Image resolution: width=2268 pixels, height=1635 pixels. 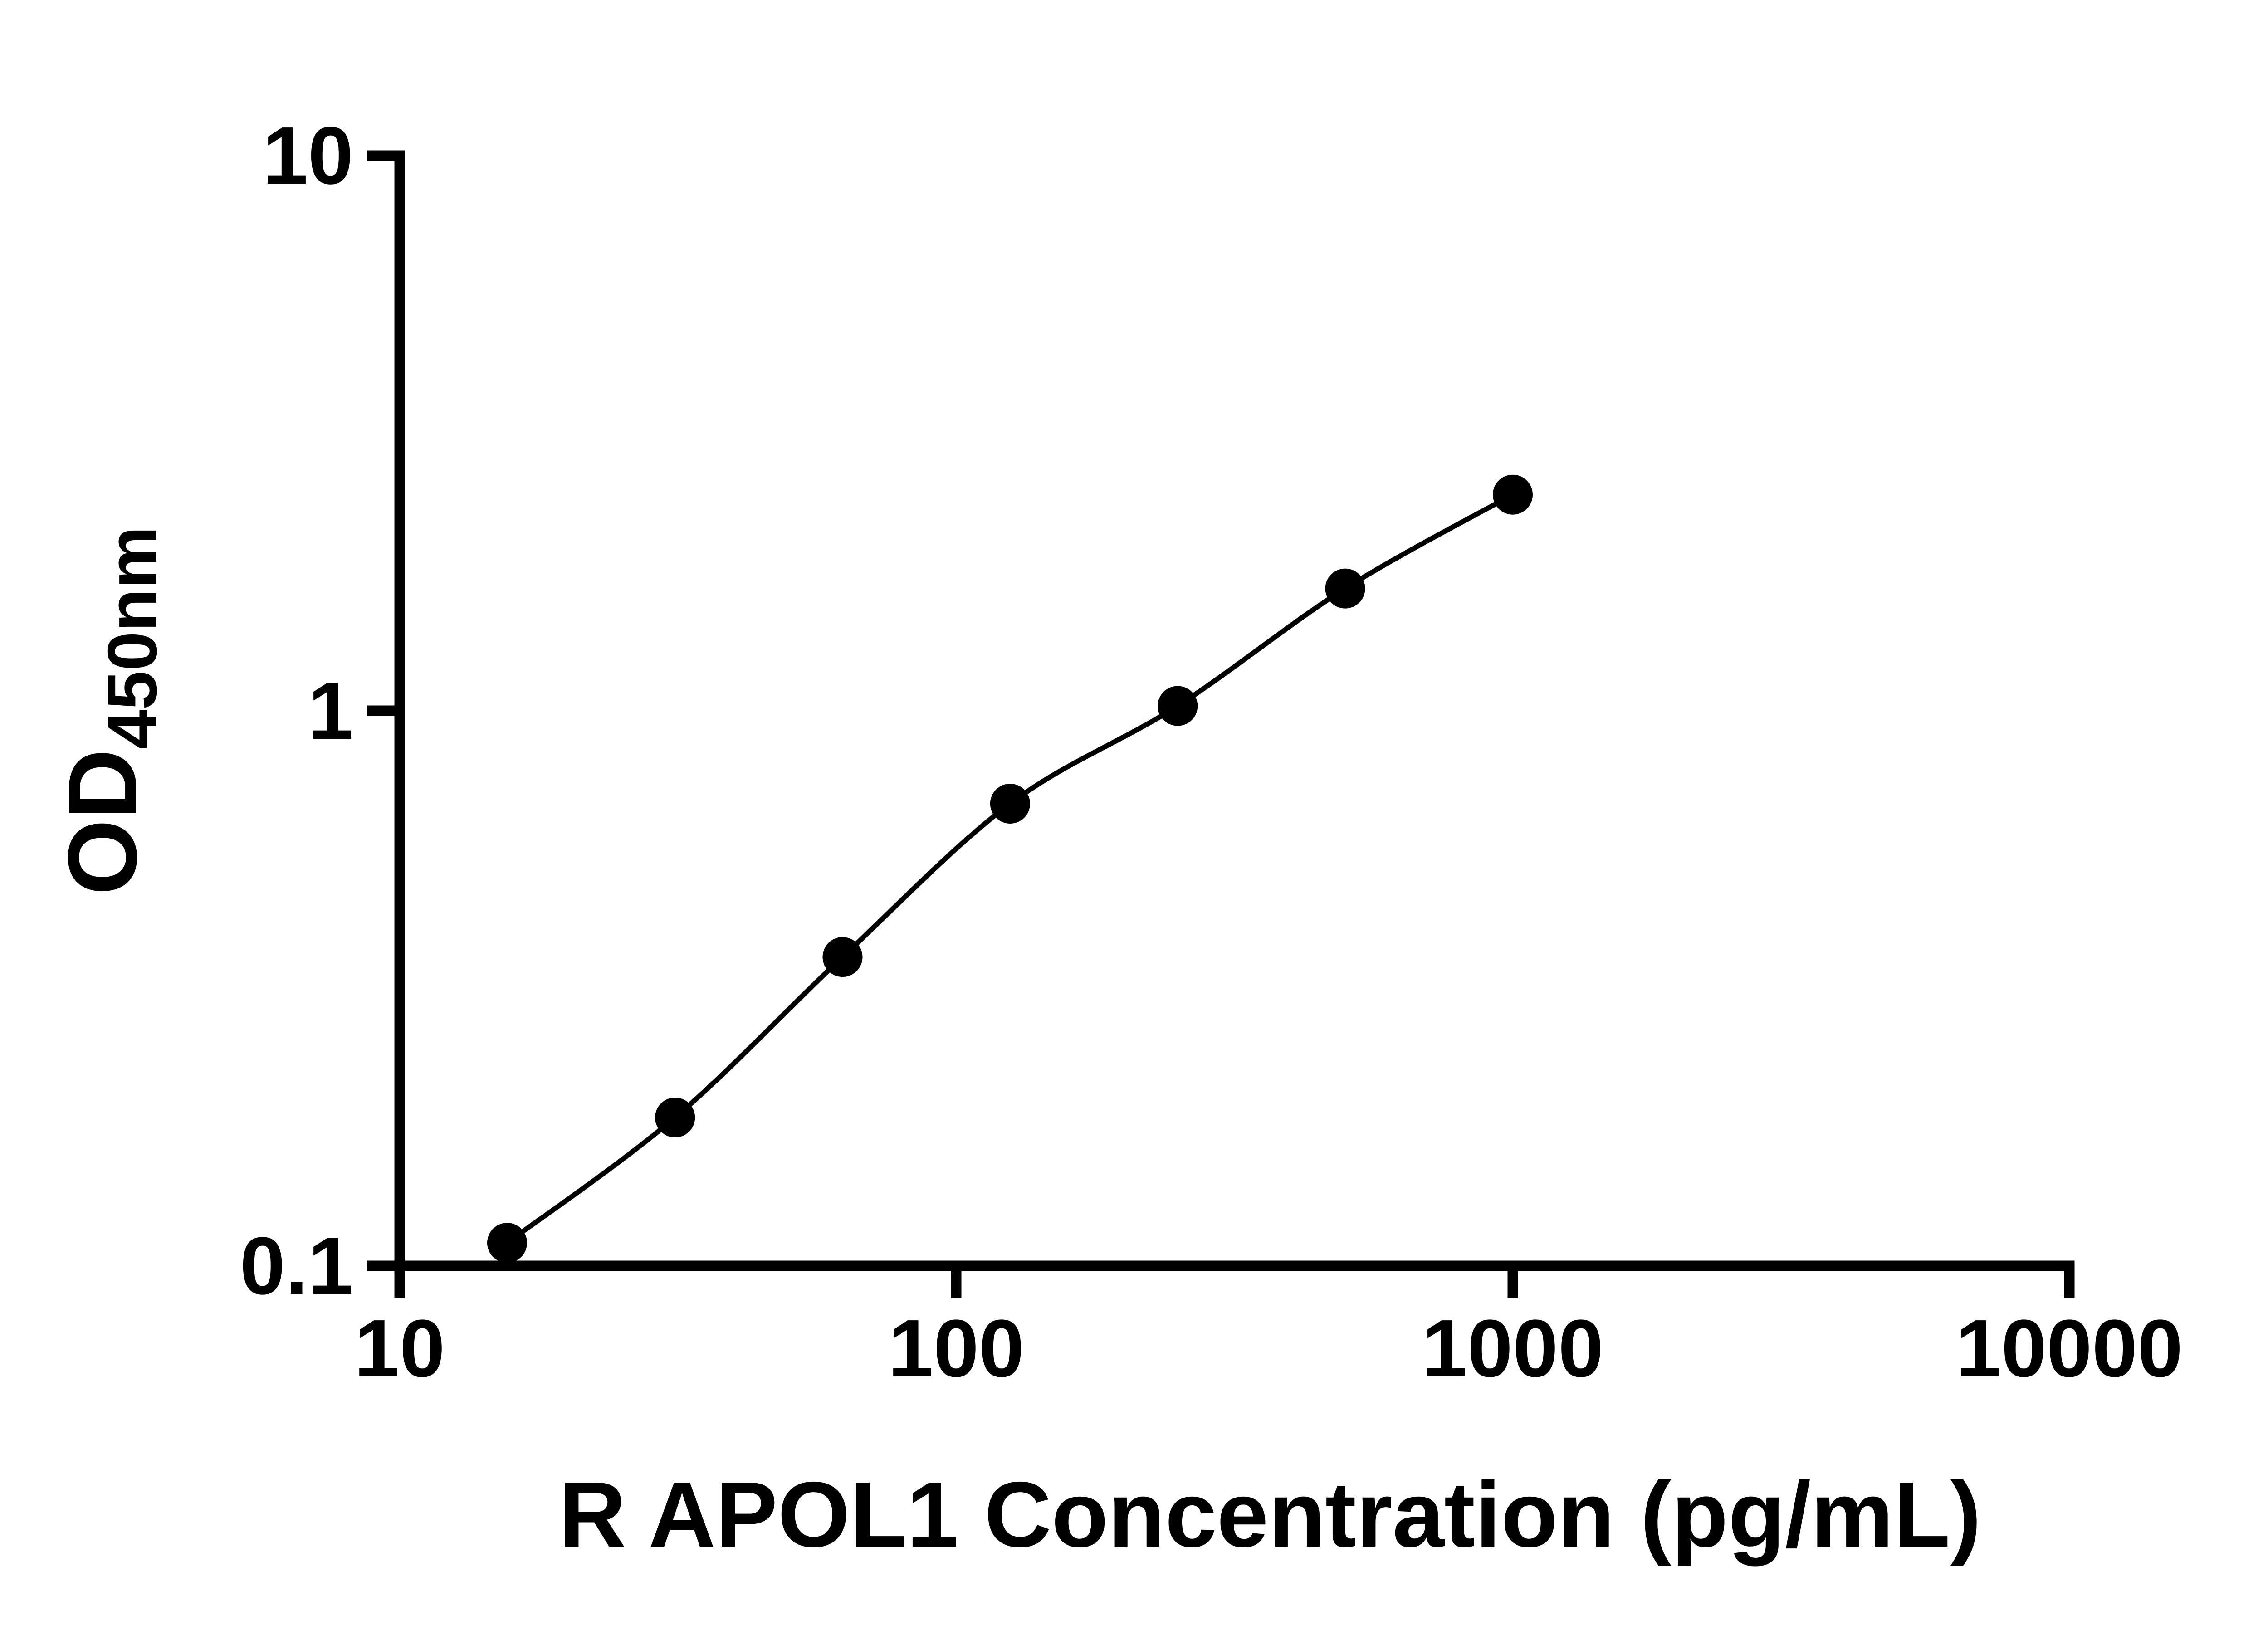 I want to click on y-axis-title: OD450nm, so click(x=110, y=710).